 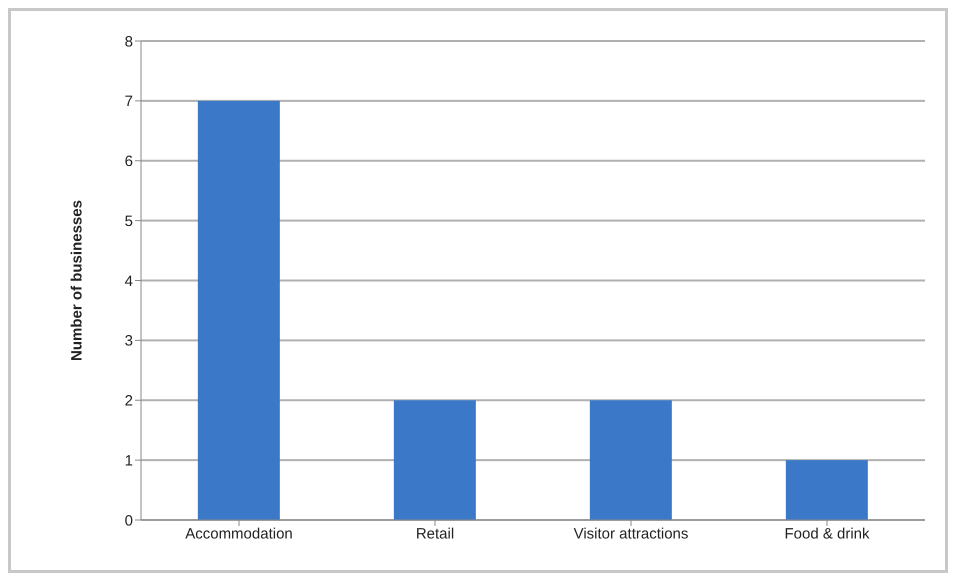 I want to click on x-tick-label: Accommodation, so click(x=239, y=534).